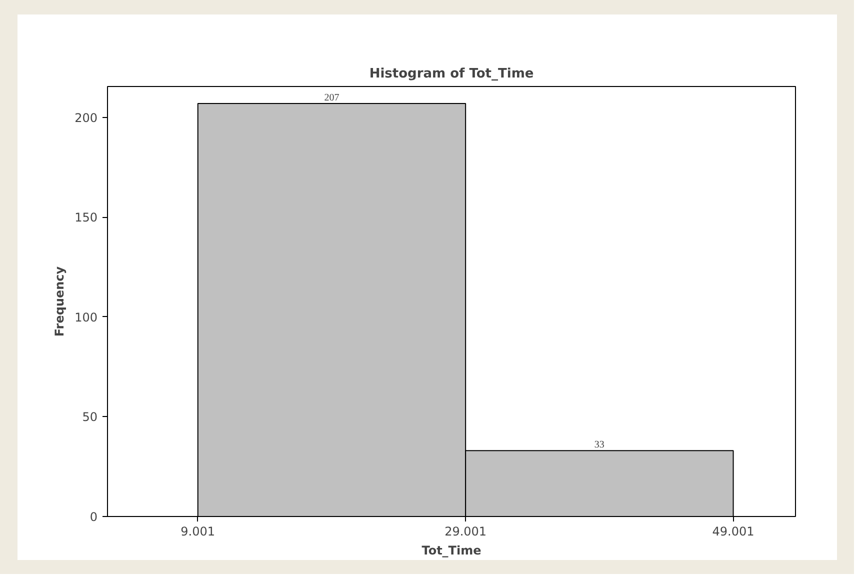 This screenshot has width=855, height=578. What do you see at coordinates (332, 98) in the screenshot?
I see `data-label: 207` at bounding box center [332, 98].